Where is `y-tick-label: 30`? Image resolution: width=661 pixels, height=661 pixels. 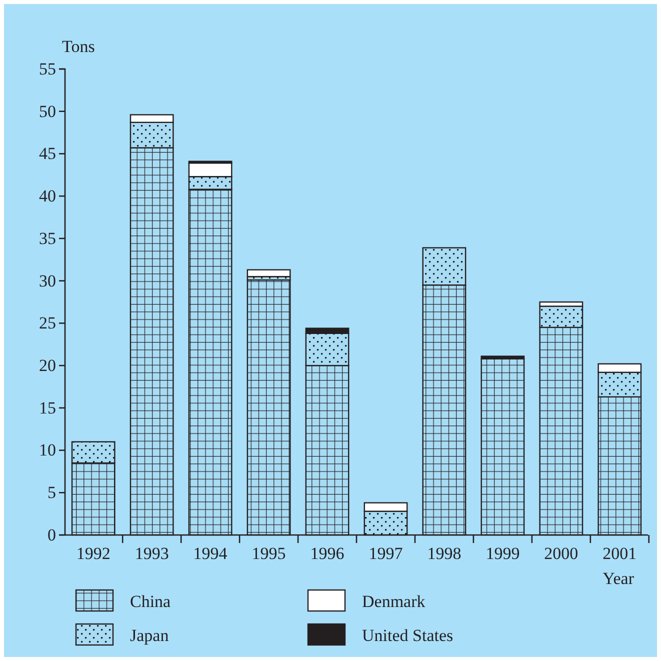 y-tick-label: 30 is located at coordinates (47, 280).